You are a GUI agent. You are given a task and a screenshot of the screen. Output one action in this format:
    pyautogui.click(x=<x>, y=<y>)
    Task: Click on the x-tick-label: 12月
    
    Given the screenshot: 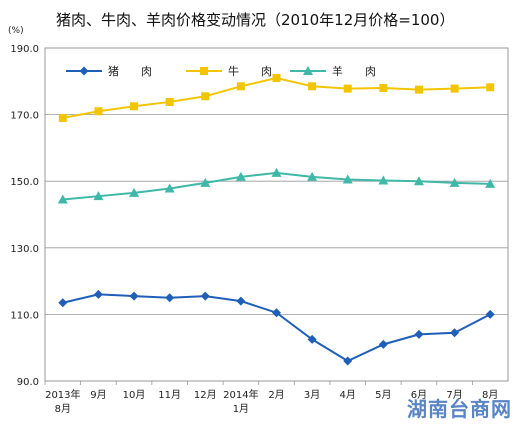 What is the action you would take?
    pyautogui.click(x=205, y=395)
    